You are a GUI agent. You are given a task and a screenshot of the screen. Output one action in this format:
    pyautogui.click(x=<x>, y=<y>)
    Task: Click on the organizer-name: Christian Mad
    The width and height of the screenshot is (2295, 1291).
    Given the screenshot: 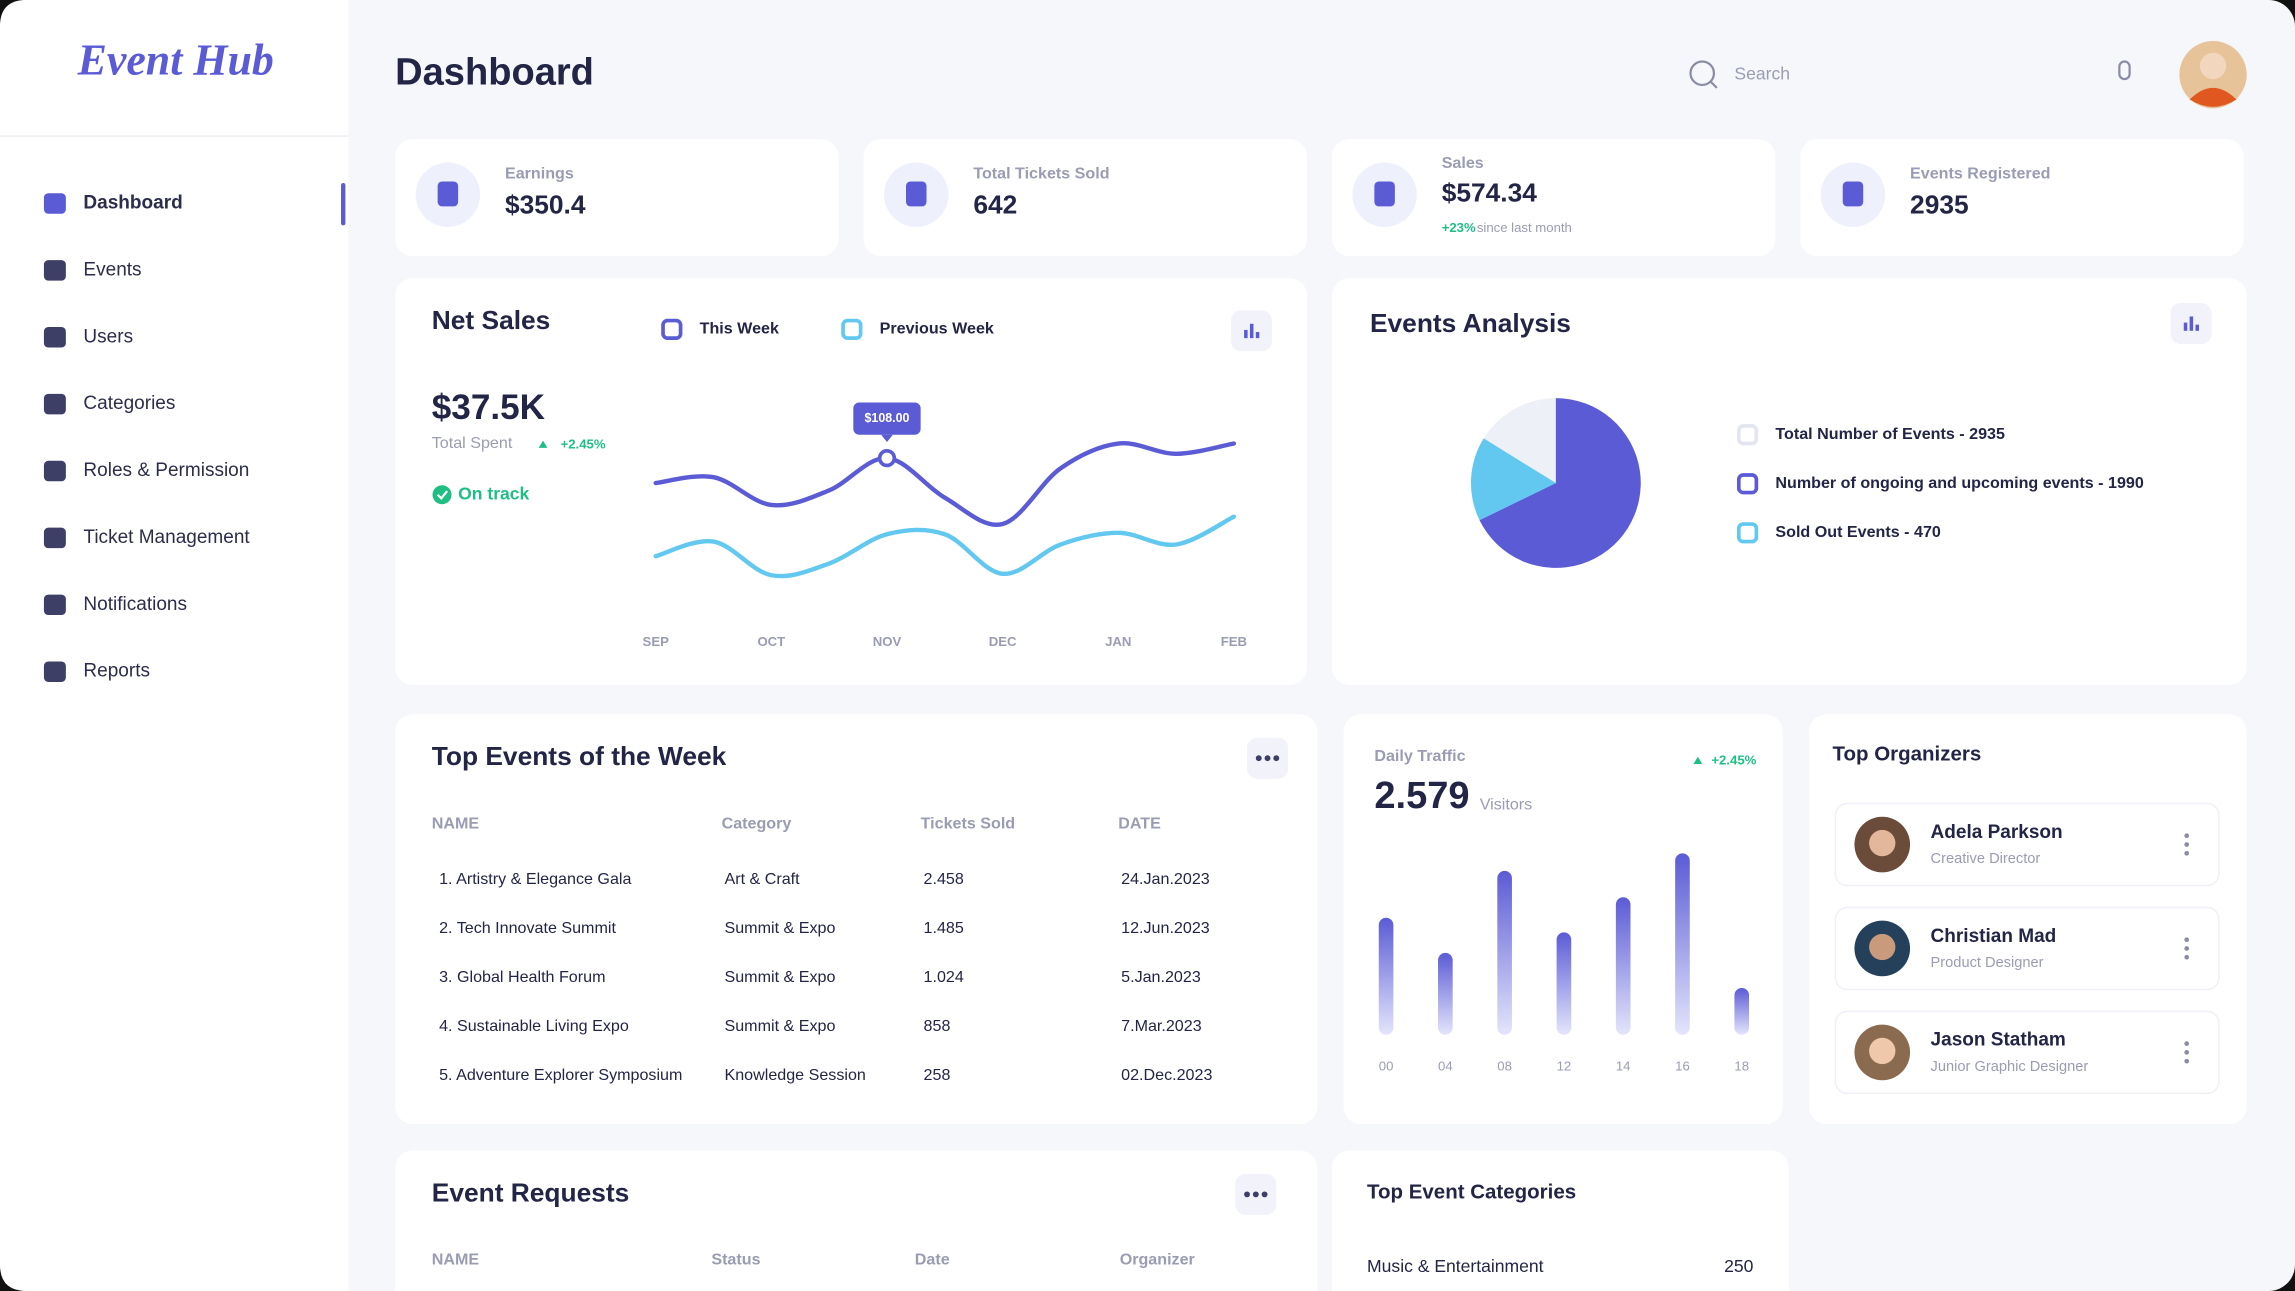 What is the action you would take?
    pyautogui.click(x=1994, y=936)
    